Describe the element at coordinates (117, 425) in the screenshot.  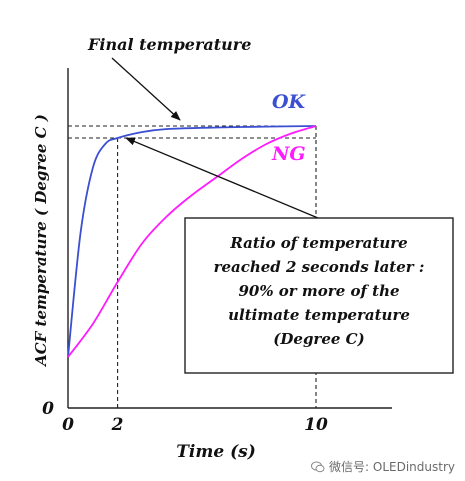
I see `x-tick-label: 2` at that location.